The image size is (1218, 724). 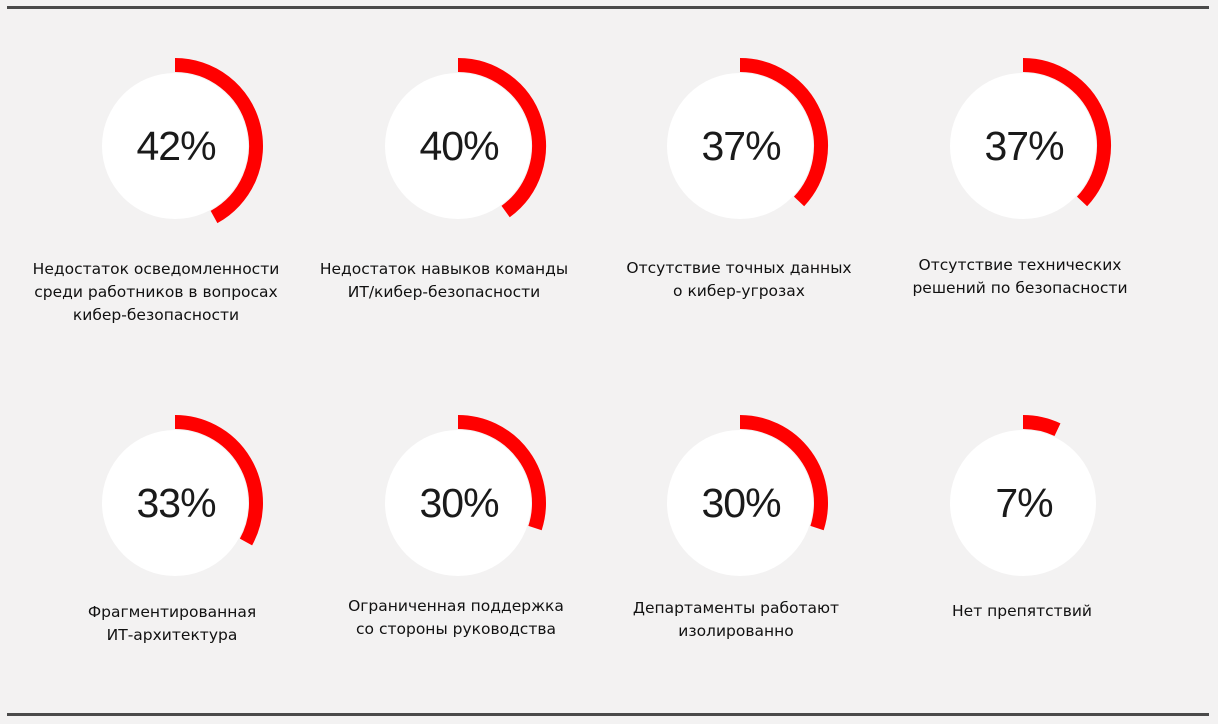 What do you see at coordinates (501, 473) in the screenshot?
I see `gauge-6-progress-arc` at bounding box center [501, 473].